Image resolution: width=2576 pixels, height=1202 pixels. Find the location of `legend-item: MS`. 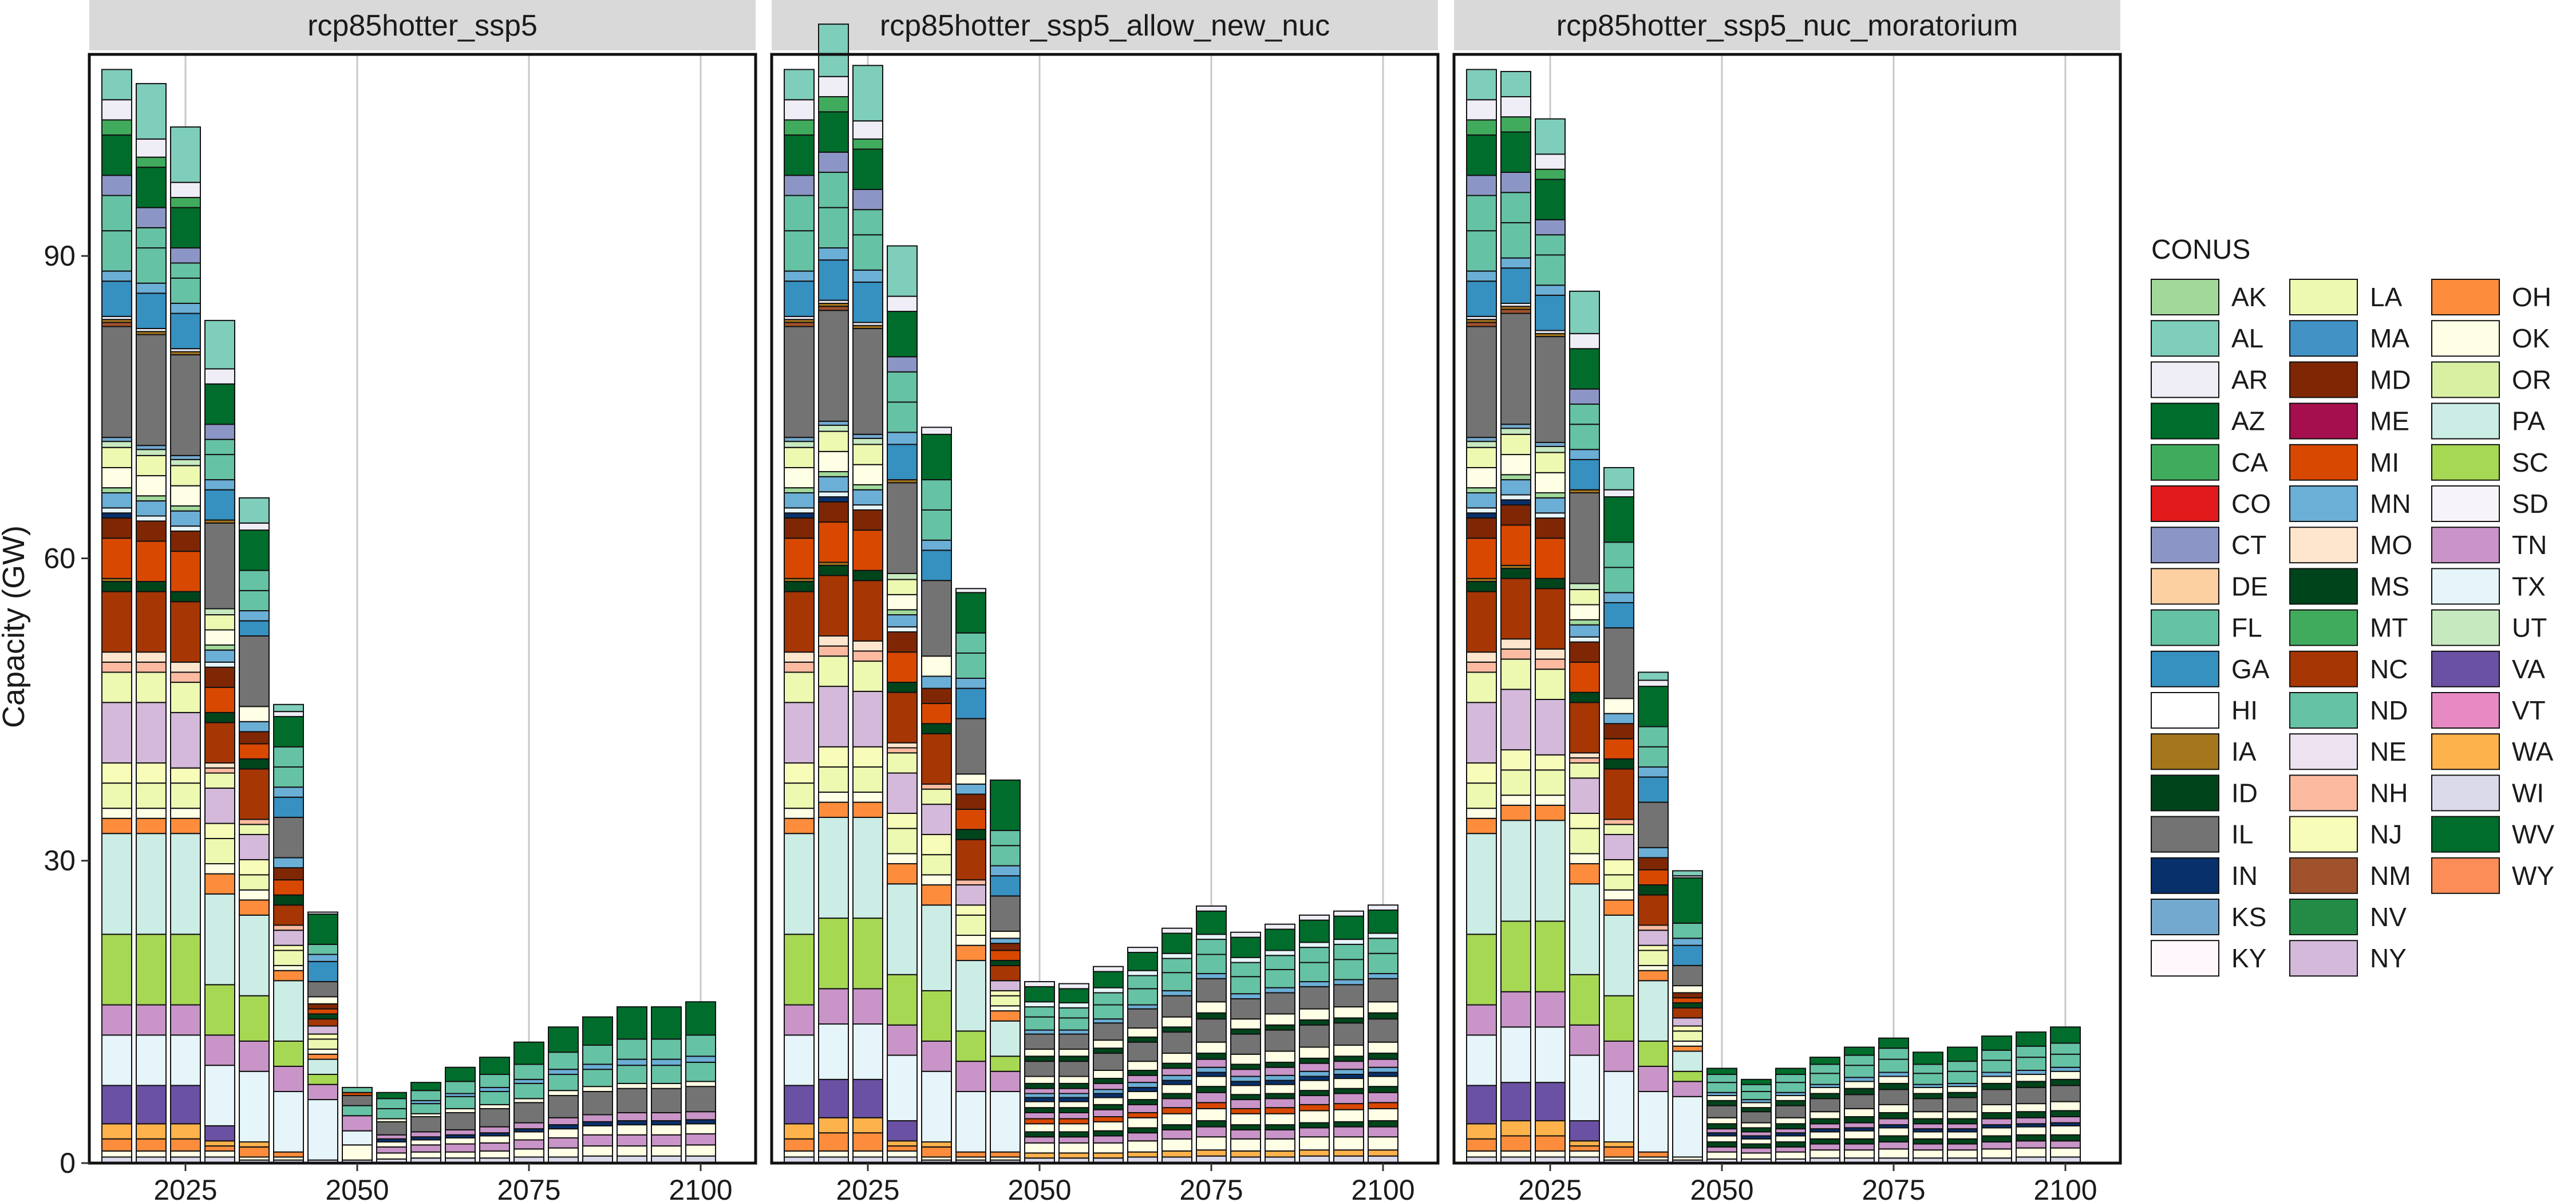

legend-item: MS is located at coordinates (2349, 586).